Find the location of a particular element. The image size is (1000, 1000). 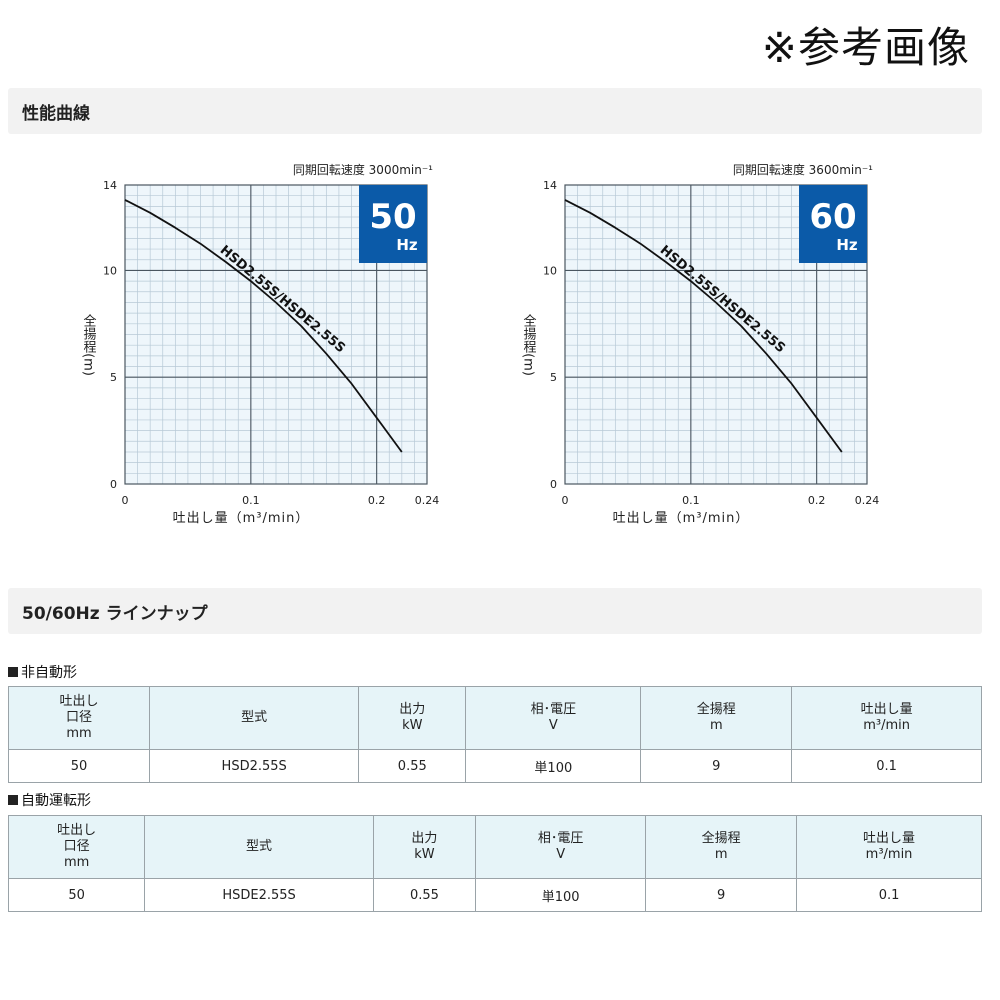

table-row: 50 HSDE2.55S 0.55 単100 9 0.1 is located at coordinates (494, 895).